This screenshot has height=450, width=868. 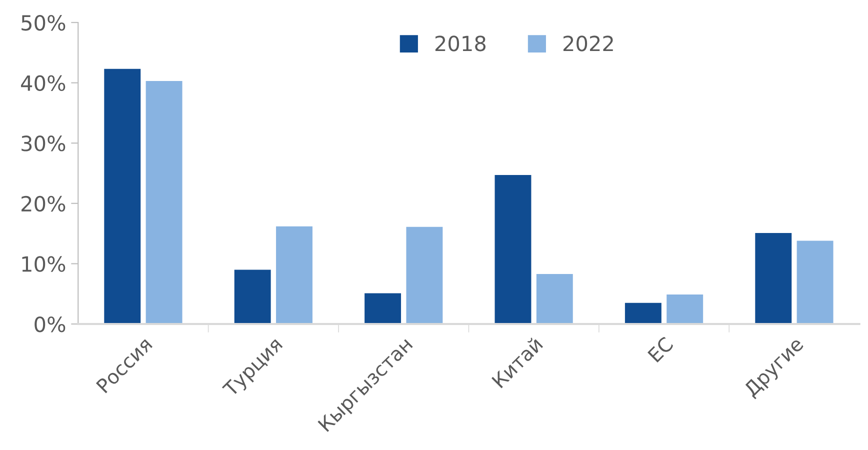 What do you see at coordinates (460, 44) in the screenshot?
I see `legend-label: 2018` at bounding box center [460, 44].